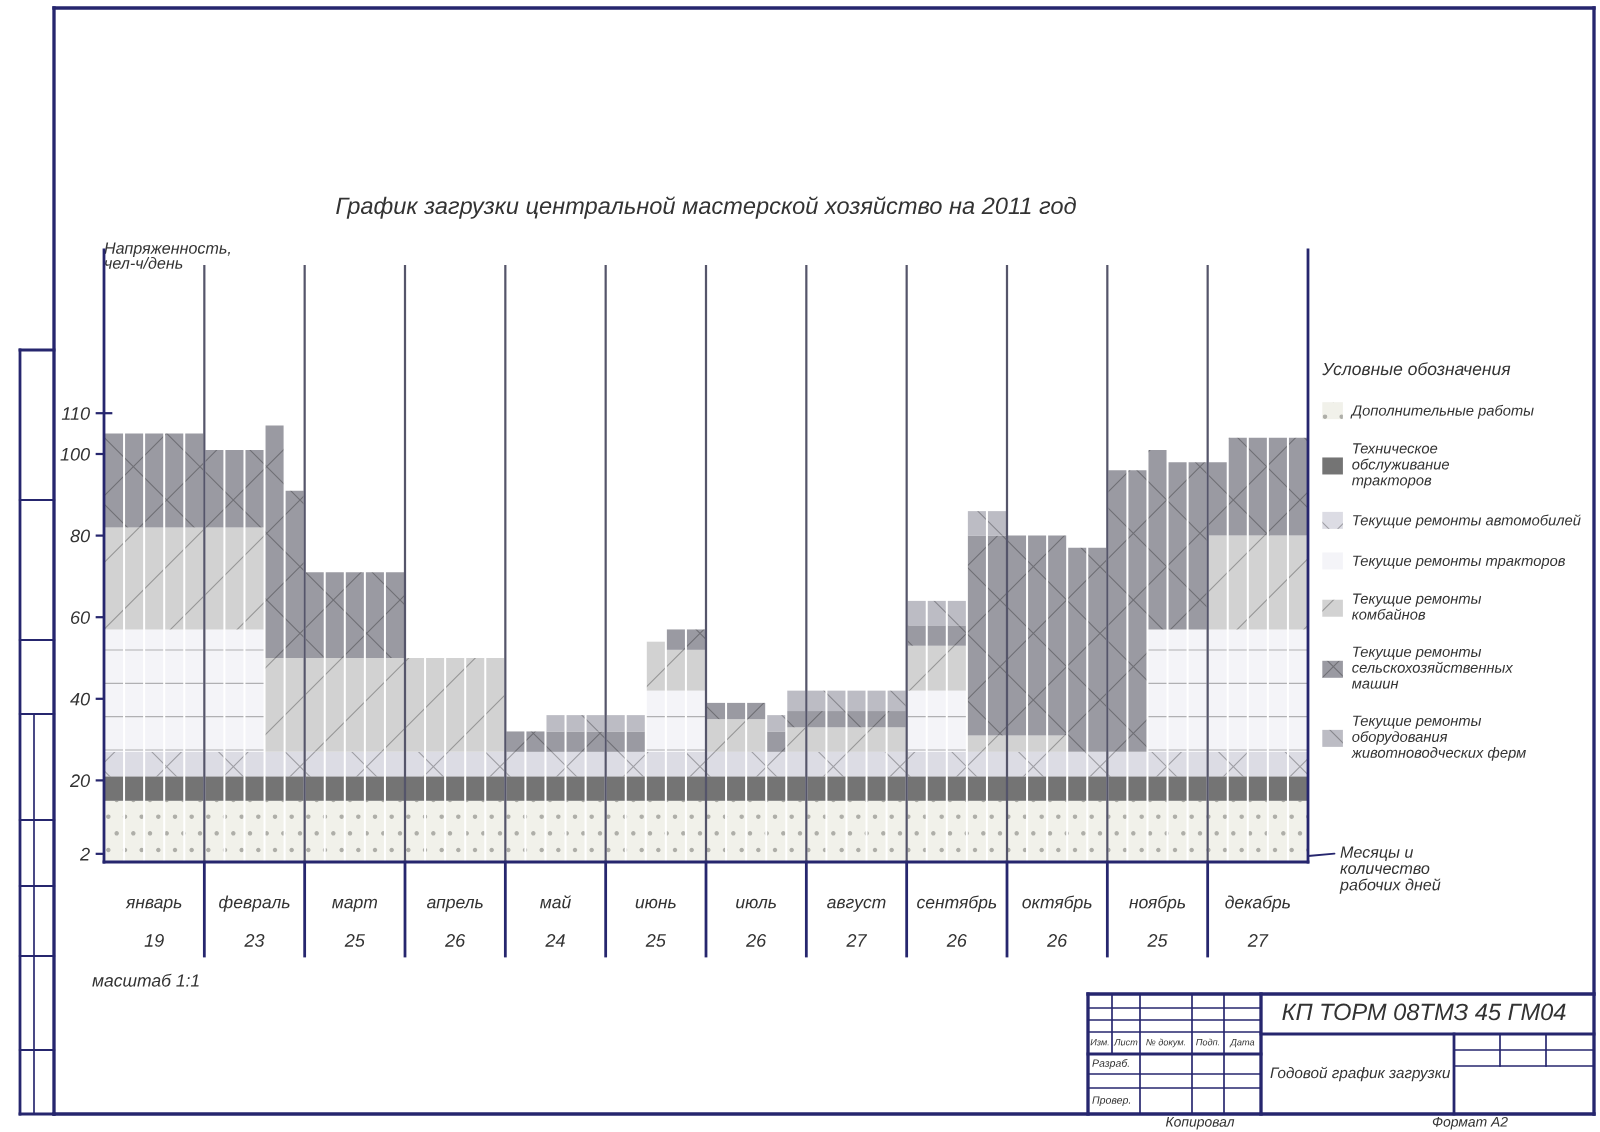 This screenshot has height=1132, width=1600. Describe the element at coordinates (80, 699) in the screenshot. I see `y-tick-label: 40` at that location.